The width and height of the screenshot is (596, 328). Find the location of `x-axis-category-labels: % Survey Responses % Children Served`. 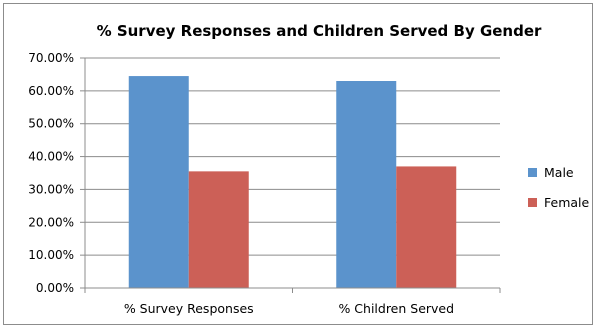

x-axis-category-labels: % Survey Responses % Children Served is located at coordinates (292, 302).